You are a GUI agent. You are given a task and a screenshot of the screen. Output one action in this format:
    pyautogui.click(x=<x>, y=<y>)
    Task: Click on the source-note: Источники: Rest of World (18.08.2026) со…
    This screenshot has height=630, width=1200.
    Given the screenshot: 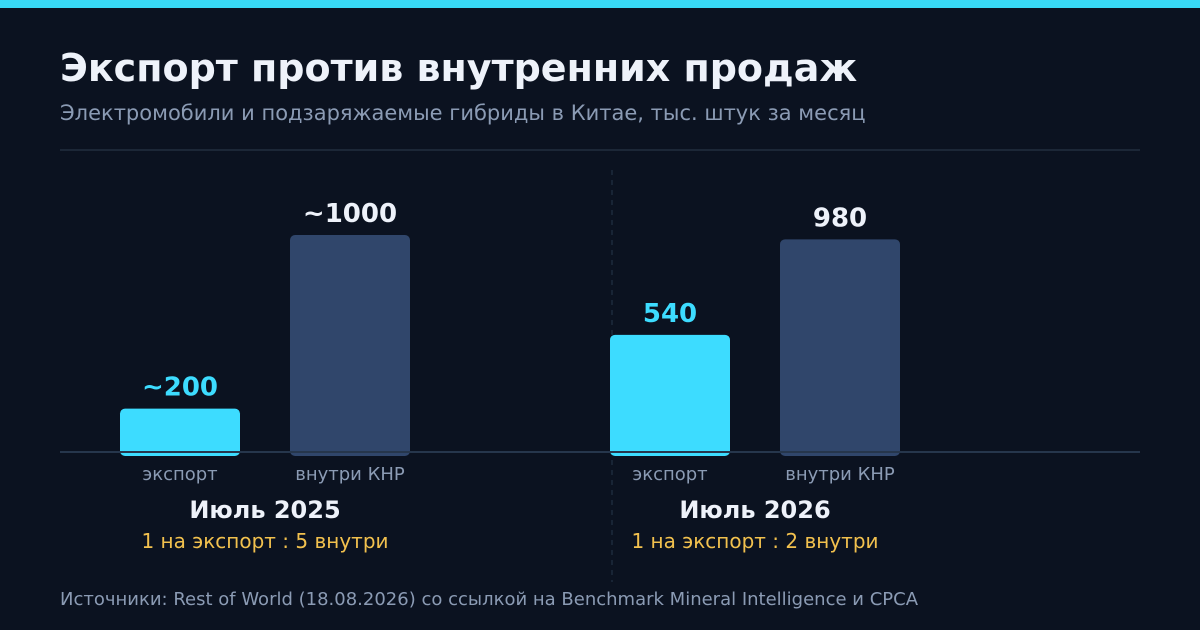 What is the action you would take?
    pyautogui.click(x=489, y=599)
    